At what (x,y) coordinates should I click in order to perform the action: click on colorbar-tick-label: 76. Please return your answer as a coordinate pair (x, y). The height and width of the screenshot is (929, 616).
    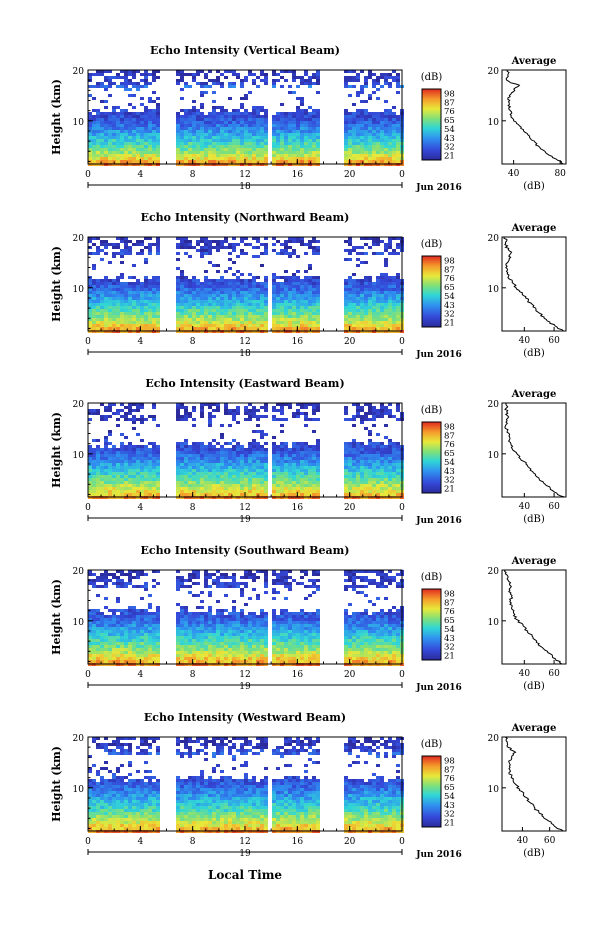
    Looking at the image, I should click on (449, 112).